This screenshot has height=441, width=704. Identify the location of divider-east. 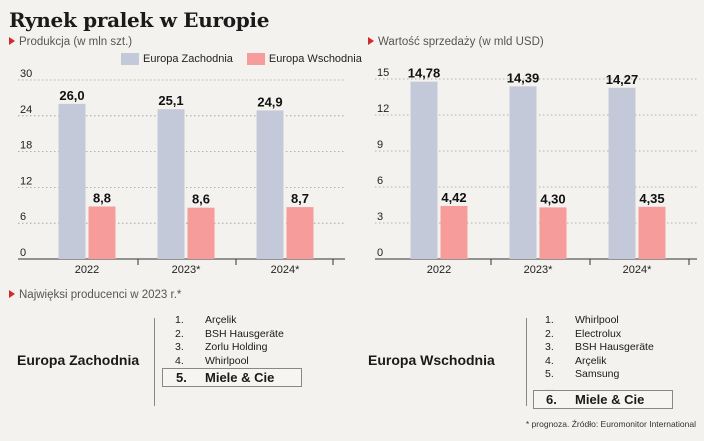
(526, 362).